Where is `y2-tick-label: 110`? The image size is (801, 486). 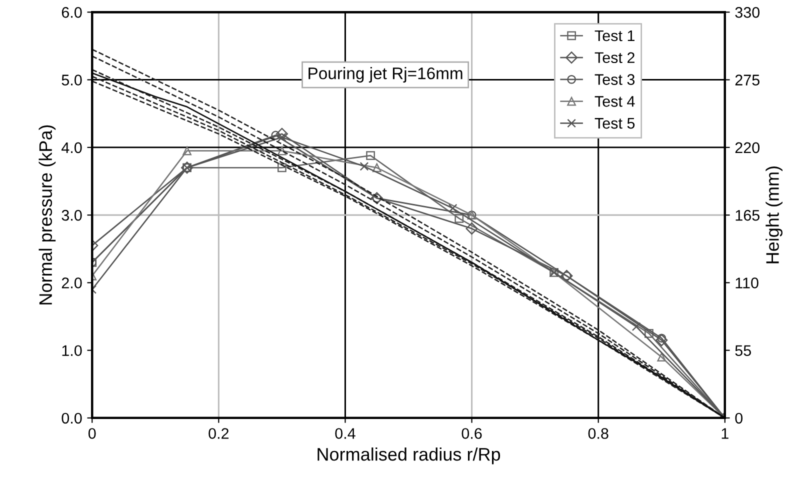 y2-tick-label: 110 is located at coordinates (747, 283).